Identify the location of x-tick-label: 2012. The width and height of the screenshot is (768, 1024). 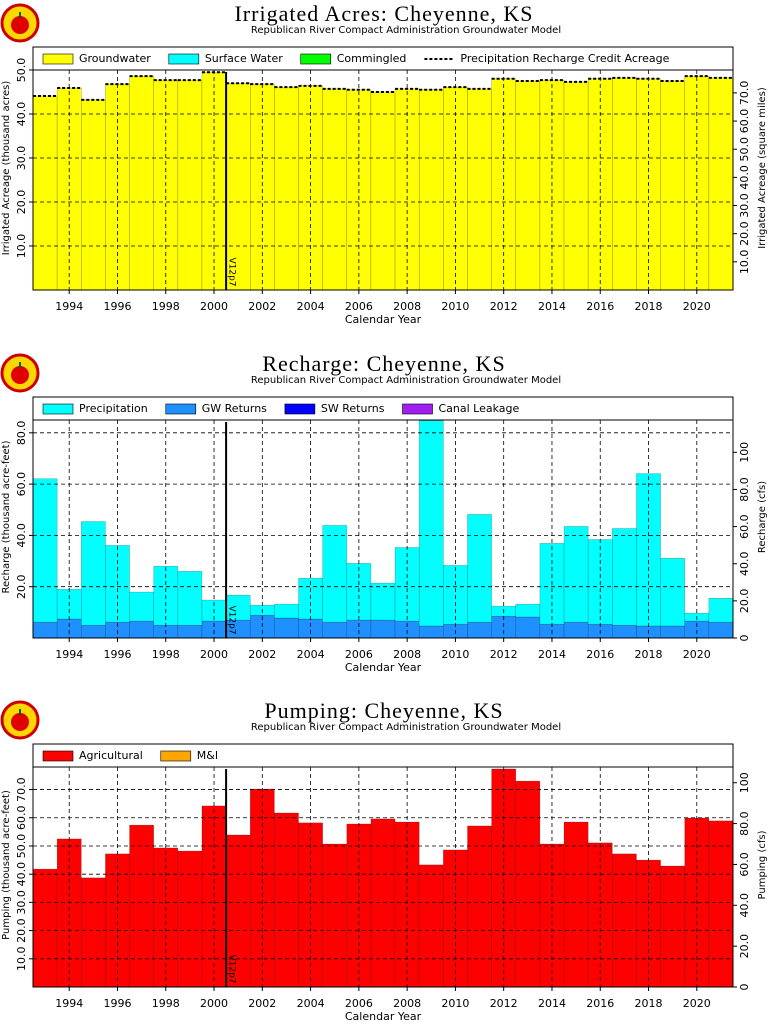
(504, 306).